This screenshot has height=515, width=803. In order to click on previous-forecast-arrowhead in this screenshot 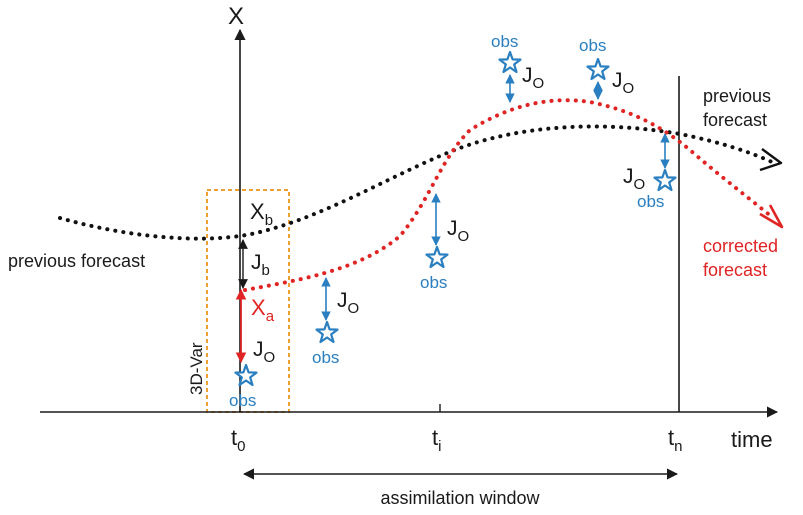, I will do `click(771, 160)`.